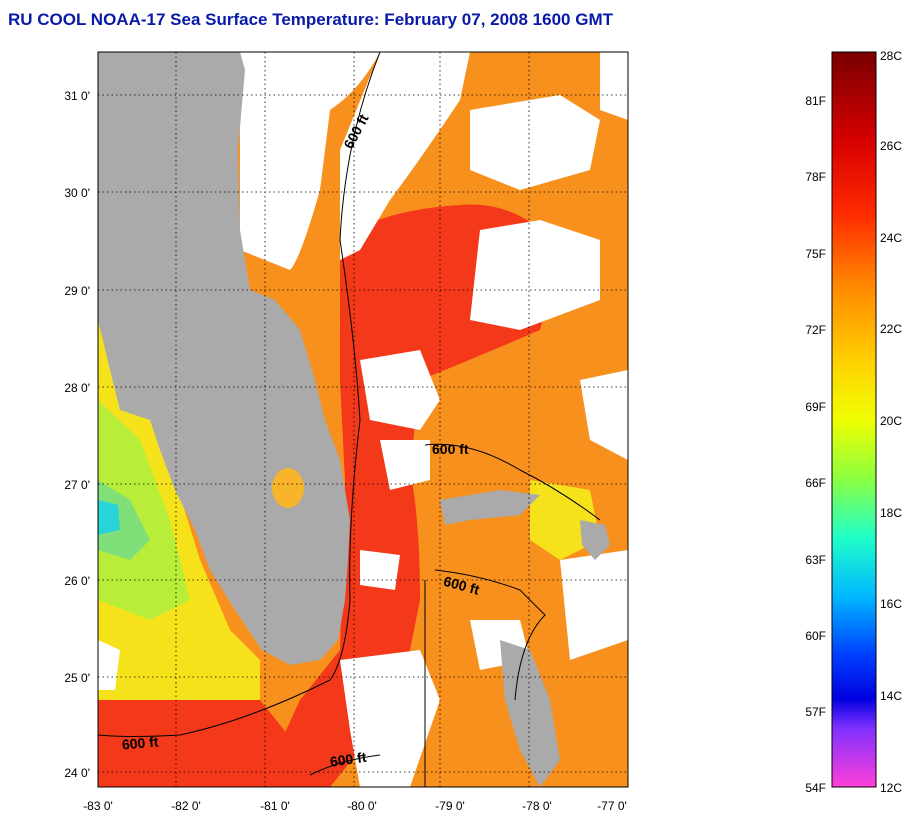  What do you see at coordinates (815, 560) in the screenshot?
I see `colorbar-fahrenheit-label: 63F` at bounding box center [815, 560].